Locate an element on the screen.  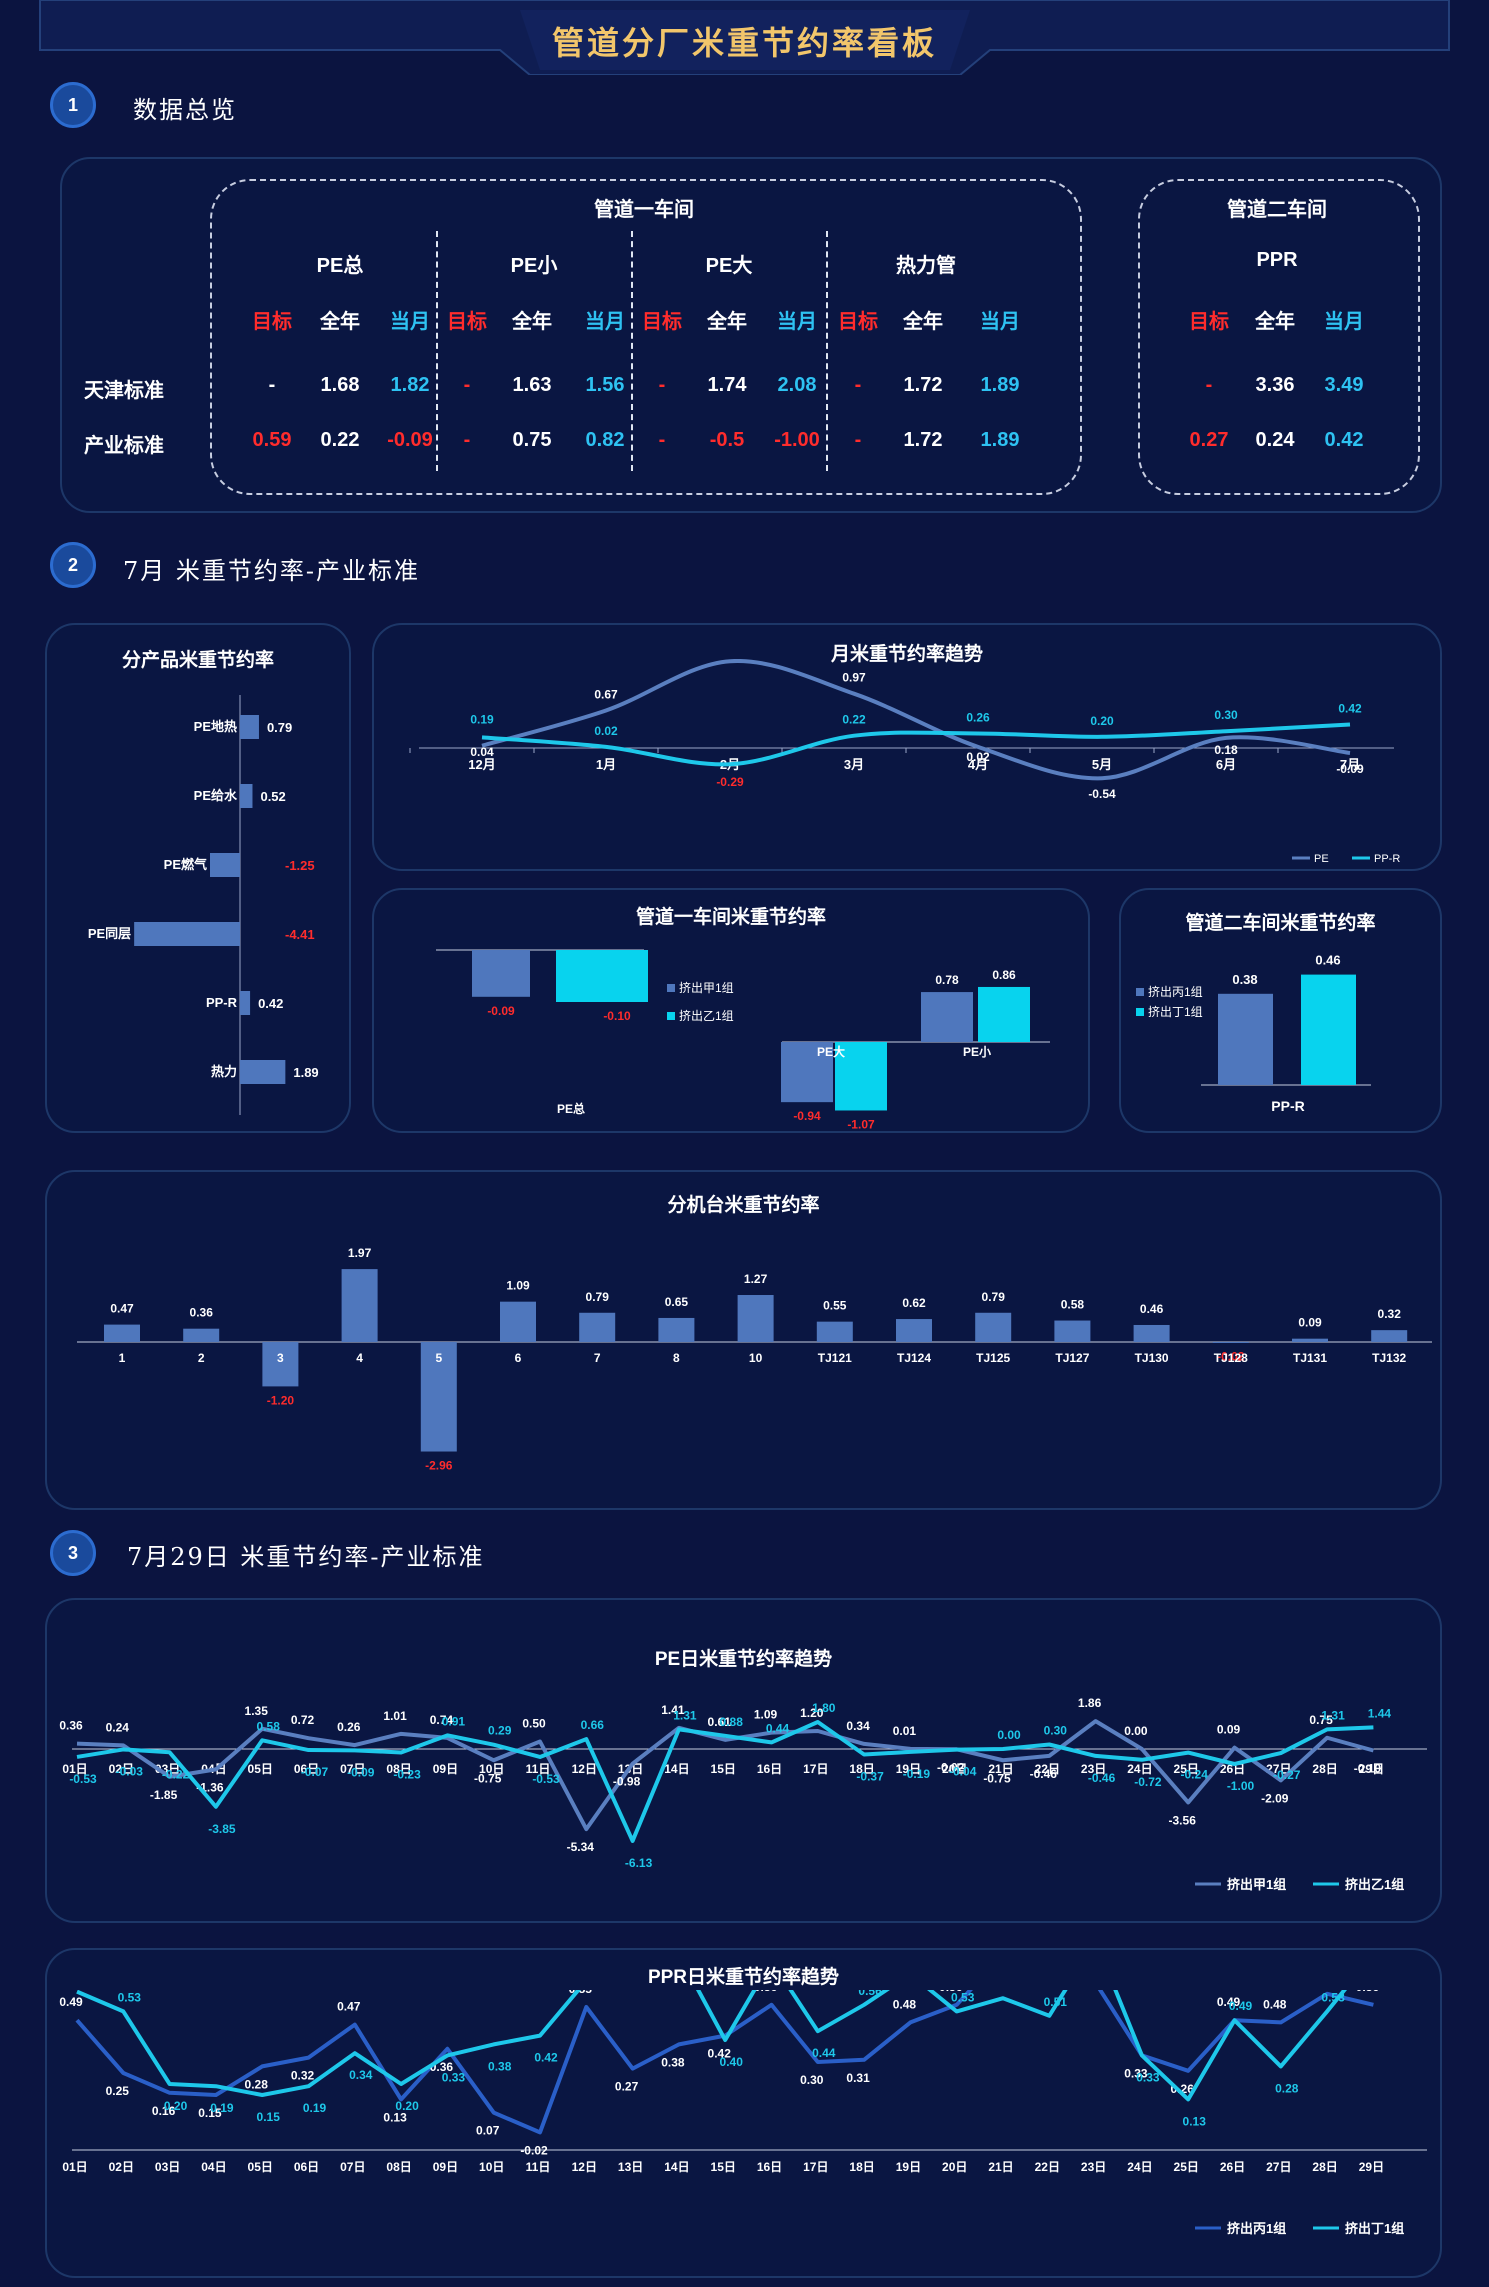
point-label: 1.31 is located at coordinates (1333, 1715).